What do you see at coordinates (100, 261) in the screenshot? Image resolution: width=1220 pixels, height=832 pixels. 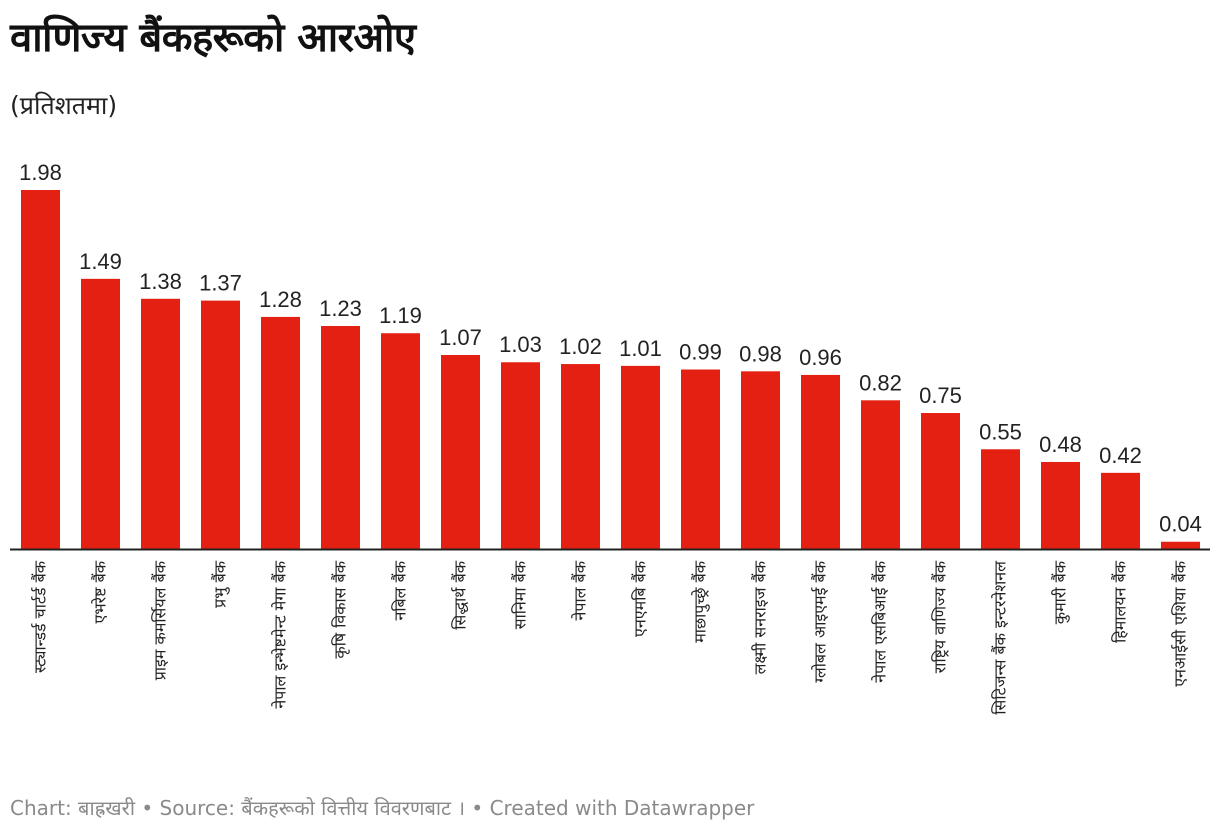 I see `value-label: 1.49` at bounding box center [100, 261].